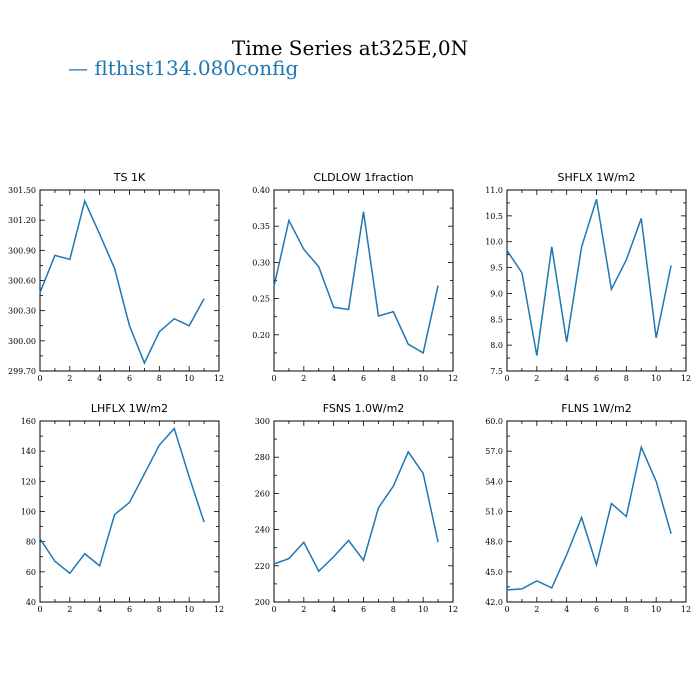 Image resolution: width=700 pixels, height=700 pixels. What do you see at coordinates (494, 481) in the screenshot?
I see `y-tick-label: 54.0` at bounding box center [494, 481].